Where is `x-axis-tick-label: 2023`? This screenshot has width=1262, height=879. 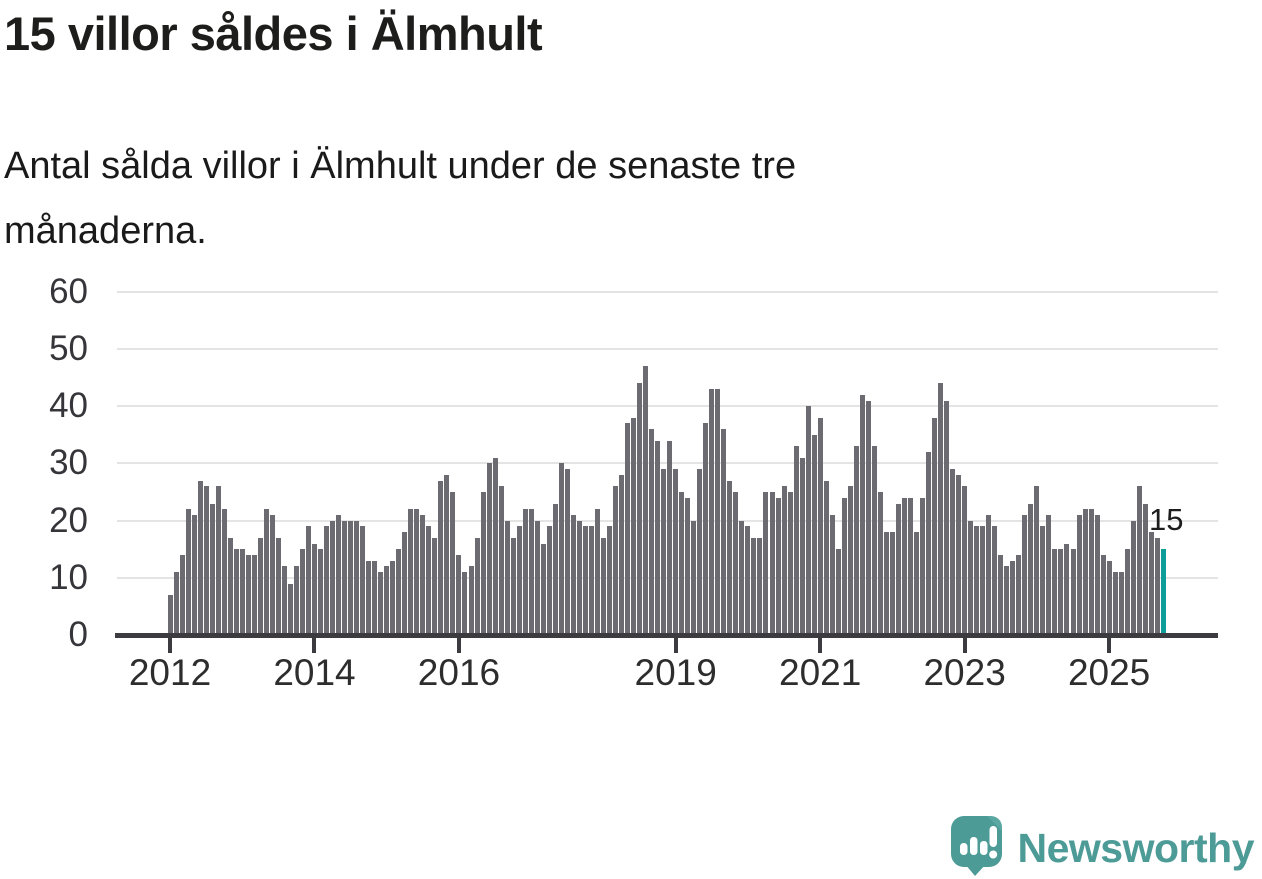
x-axis-tick-label: 2023 is located at coordinates (964, 672).